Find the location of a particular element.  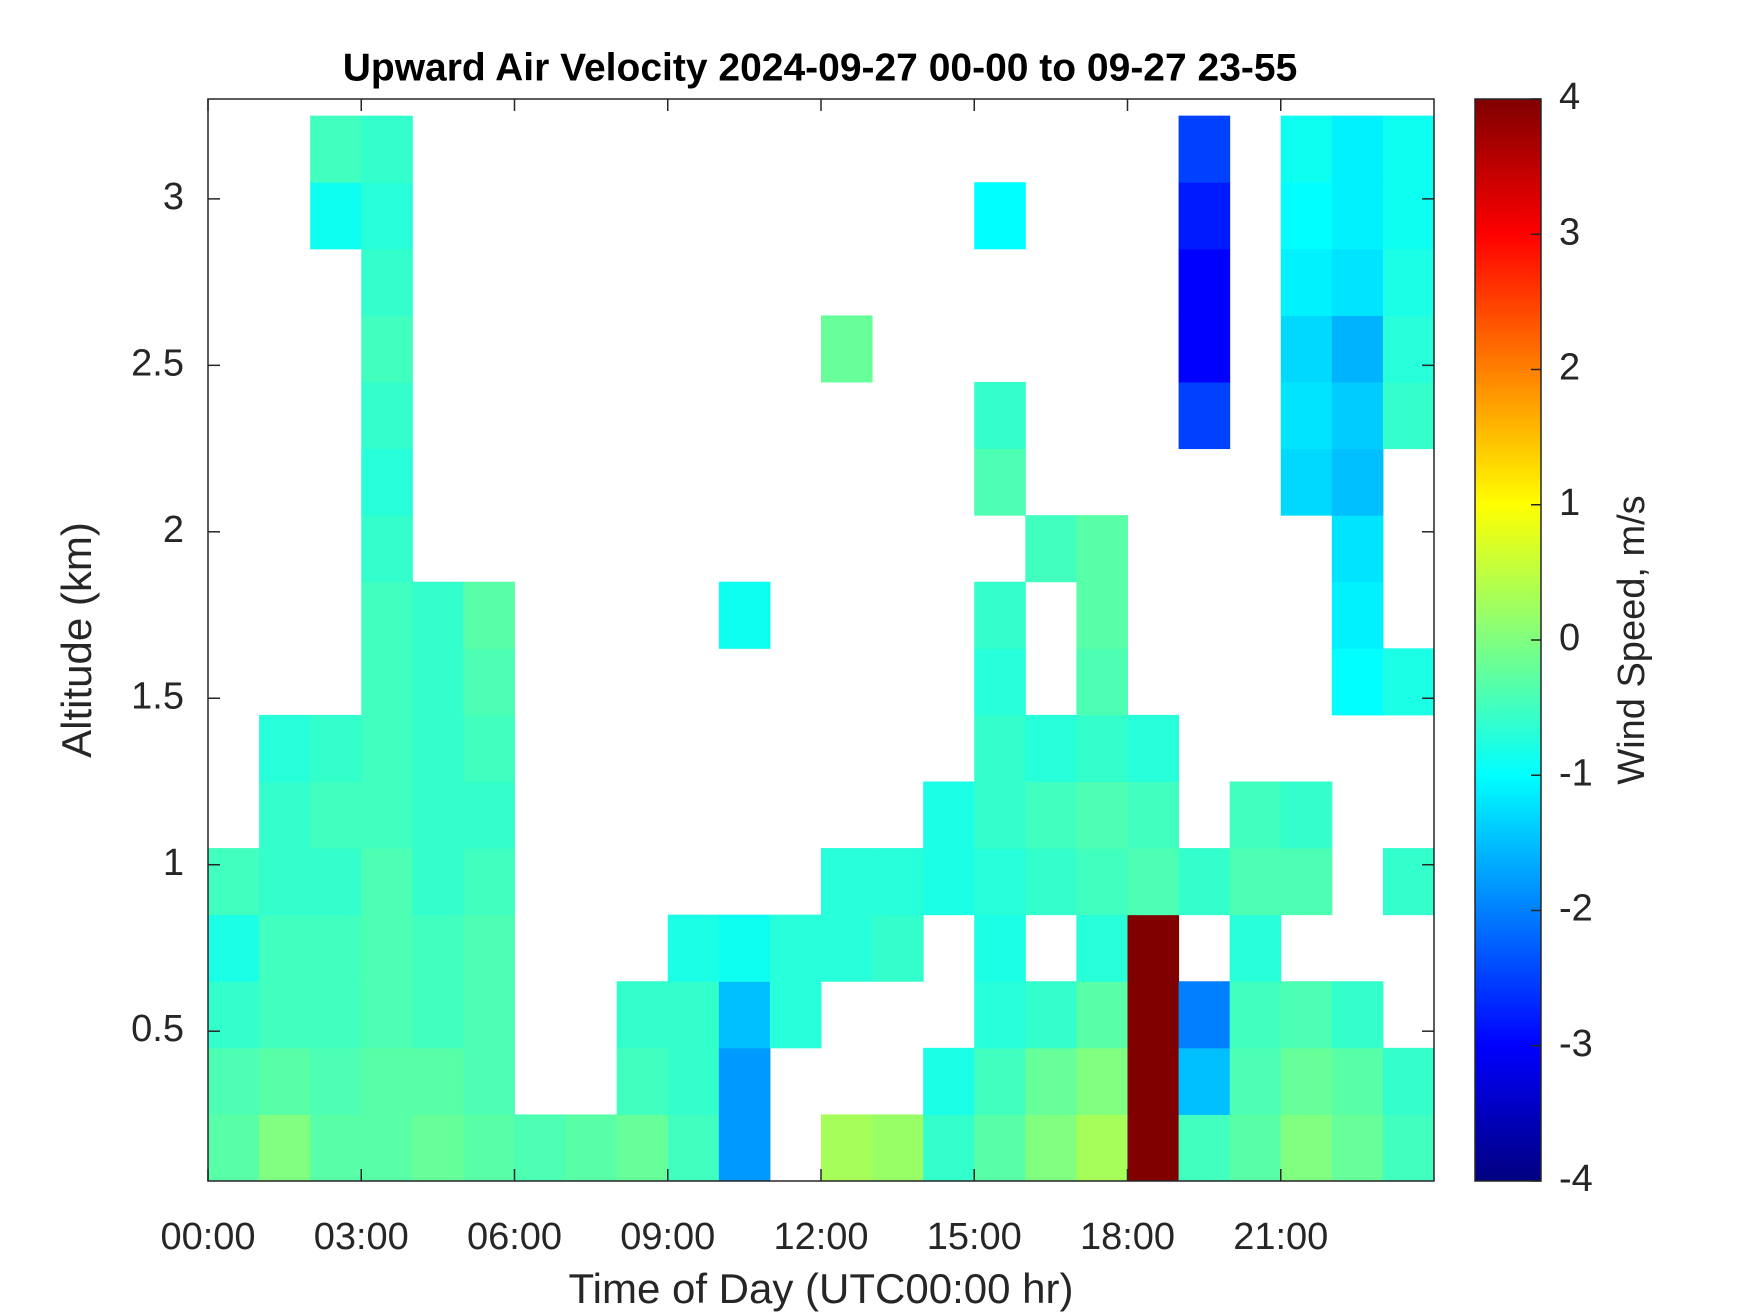

x-tick-label: 18:00 is located at coordinates (1127, 1237).